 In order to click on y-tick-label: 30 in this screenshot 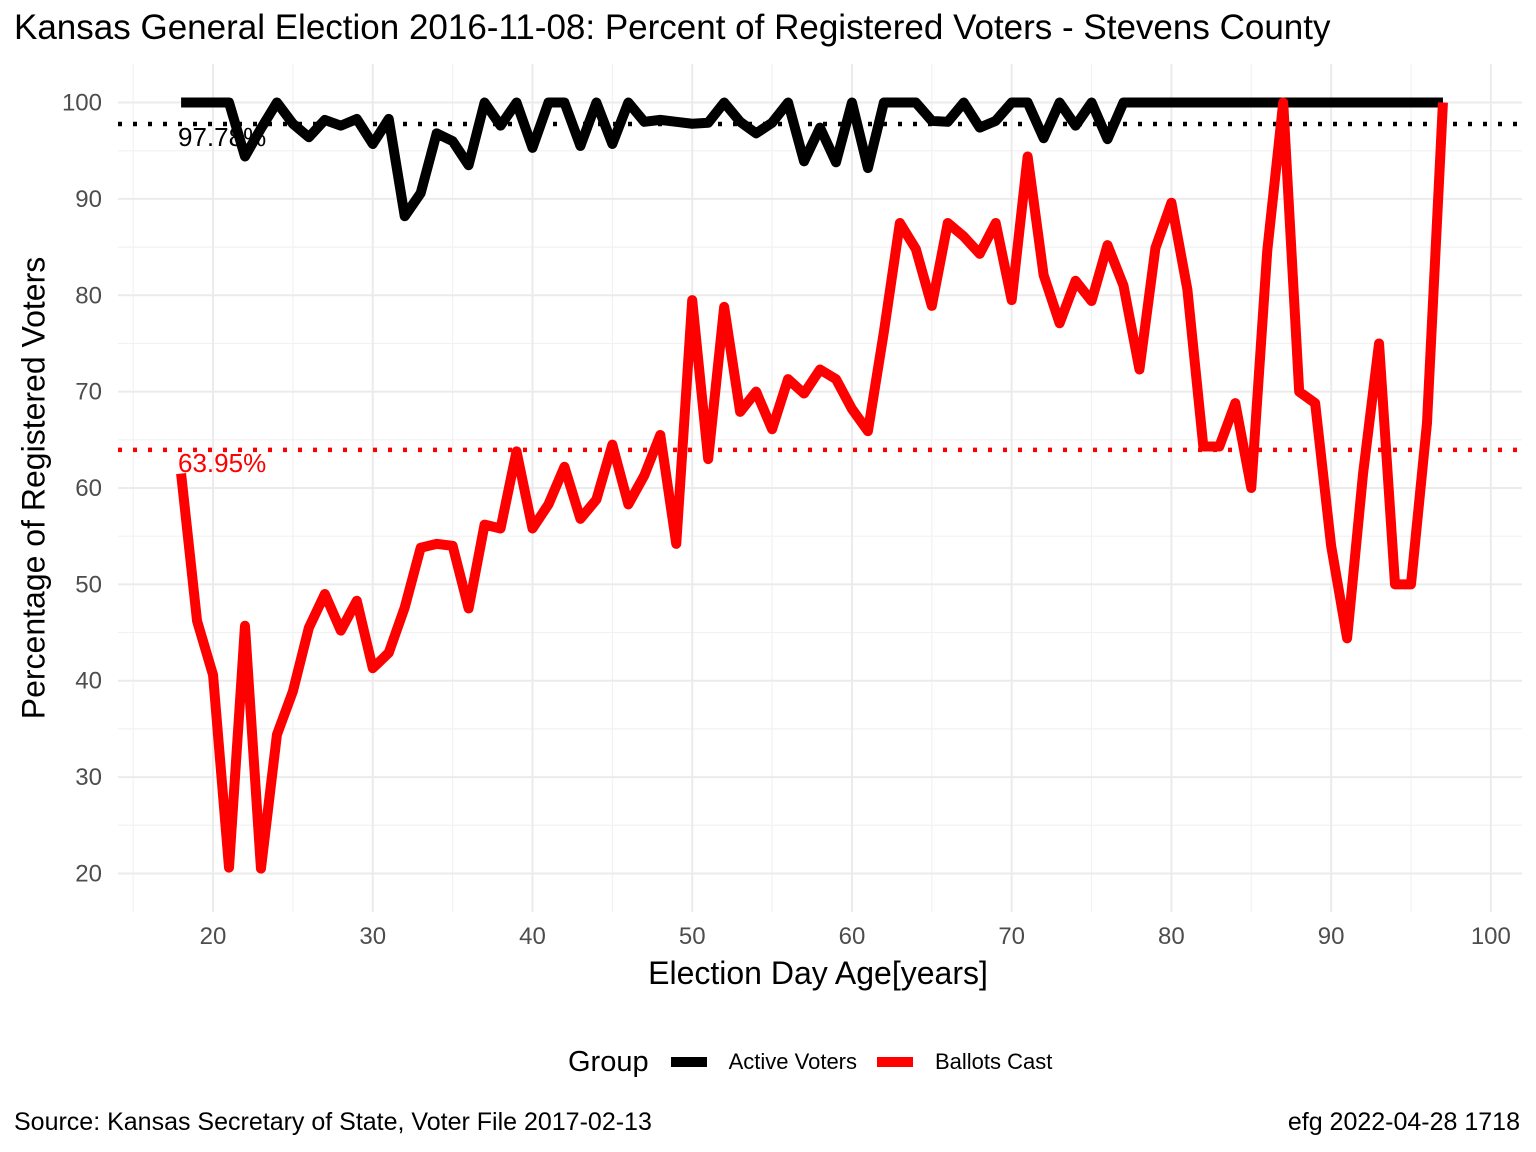, I will do `click(88, 777)`.